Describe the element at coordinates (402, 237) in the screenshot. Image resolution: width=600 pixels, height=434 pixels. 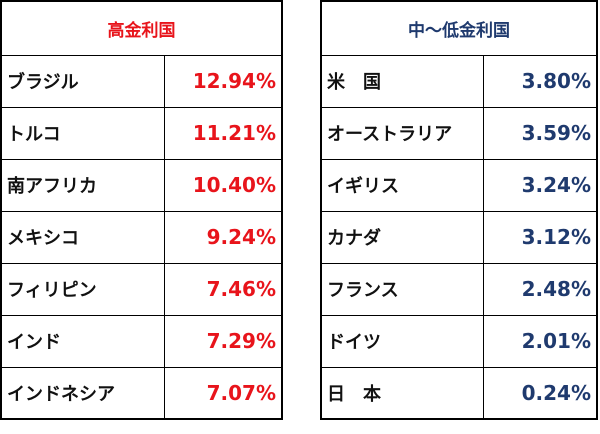
I see `country-name: カナダ` at that location.